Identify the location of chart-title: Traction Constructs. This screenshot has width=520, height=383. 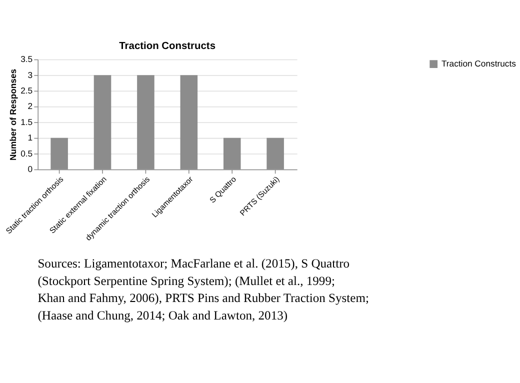
(167, 46).